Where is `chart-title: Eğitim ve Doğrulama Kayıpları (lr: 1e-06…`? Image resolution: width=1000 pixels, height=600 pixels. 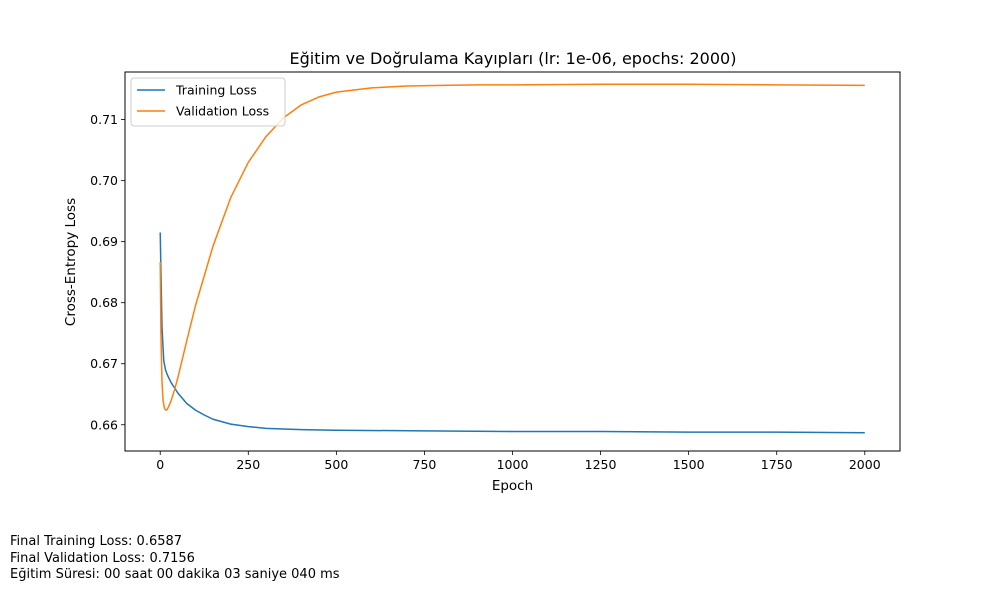 chart-title: Eğitim ve Doğrulama Kayıpları (lr: 1e-06… is located at coordinates (513, 58).